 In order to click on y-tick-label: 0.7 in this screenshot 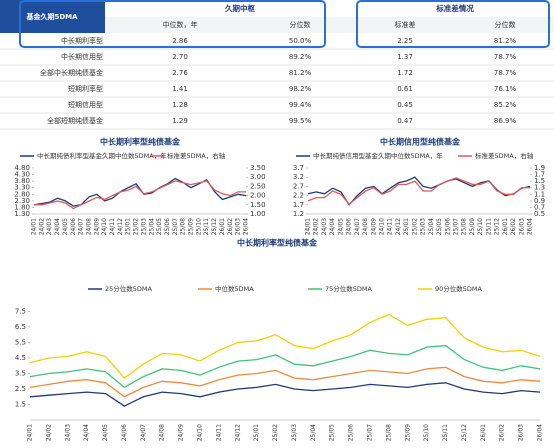, I will do `click(539, 207)`.